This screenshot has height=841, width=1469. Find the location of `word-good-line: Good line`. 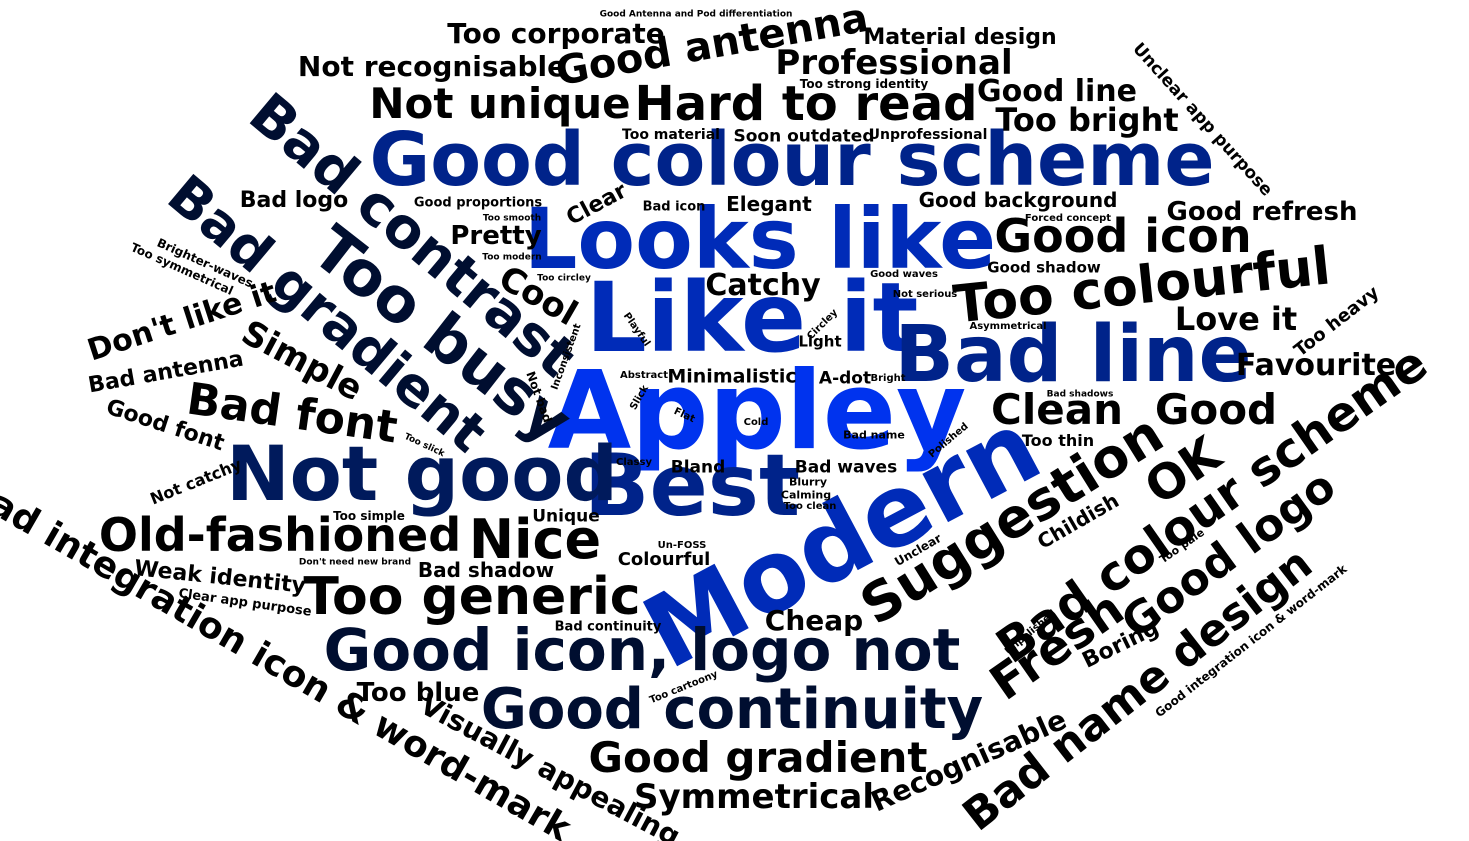

word-good-line: Good line is located at coordinates (1057, 91).